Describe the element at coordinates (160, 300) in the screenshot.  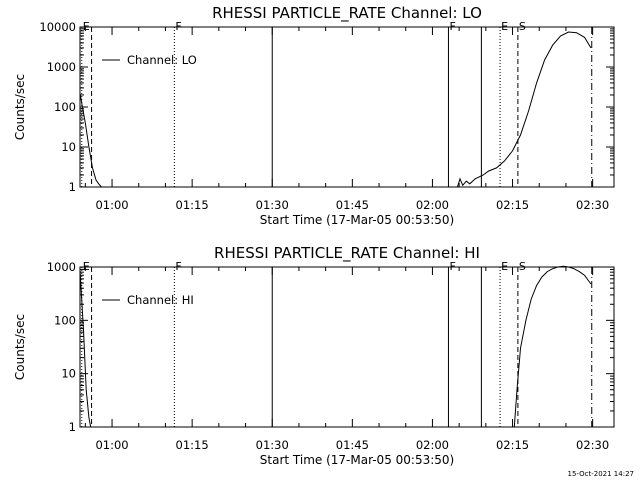
I see `legend-label: Channel: HI` at that location.